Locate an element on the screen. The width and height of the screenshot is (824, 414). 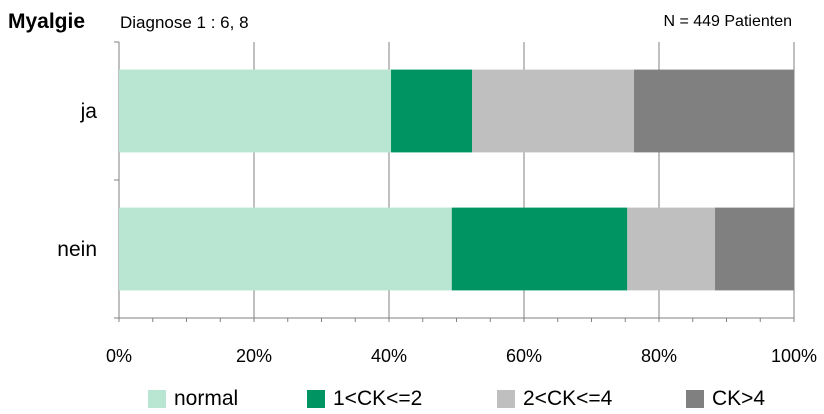
legend-item: 1<CK<=2 is located at coordinates (364, 399).